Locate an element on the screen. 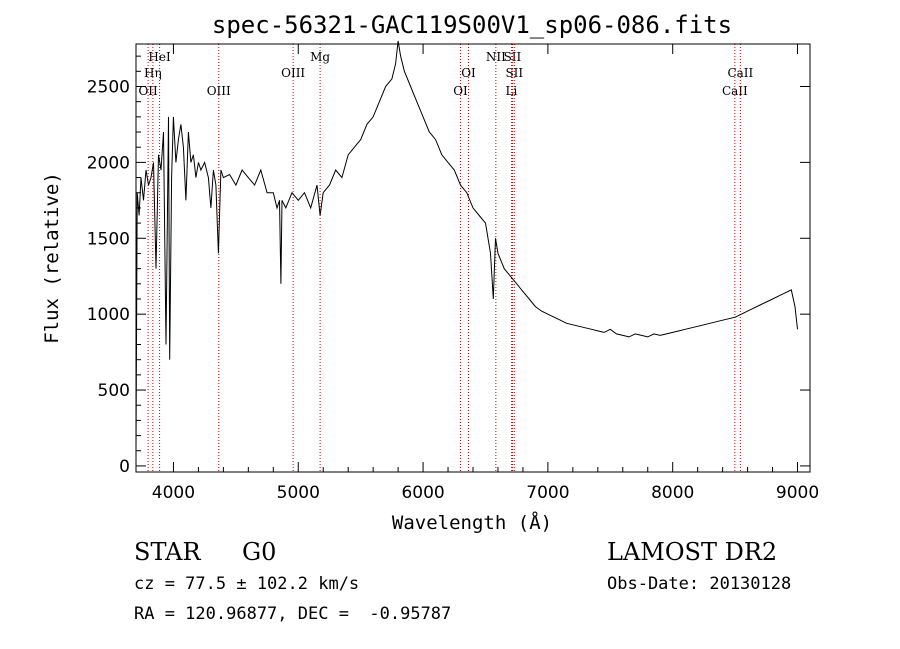 The width and height of the screenshot is (900, 649). y-tick-label-0: 0 is located at coordinates (124, 467).